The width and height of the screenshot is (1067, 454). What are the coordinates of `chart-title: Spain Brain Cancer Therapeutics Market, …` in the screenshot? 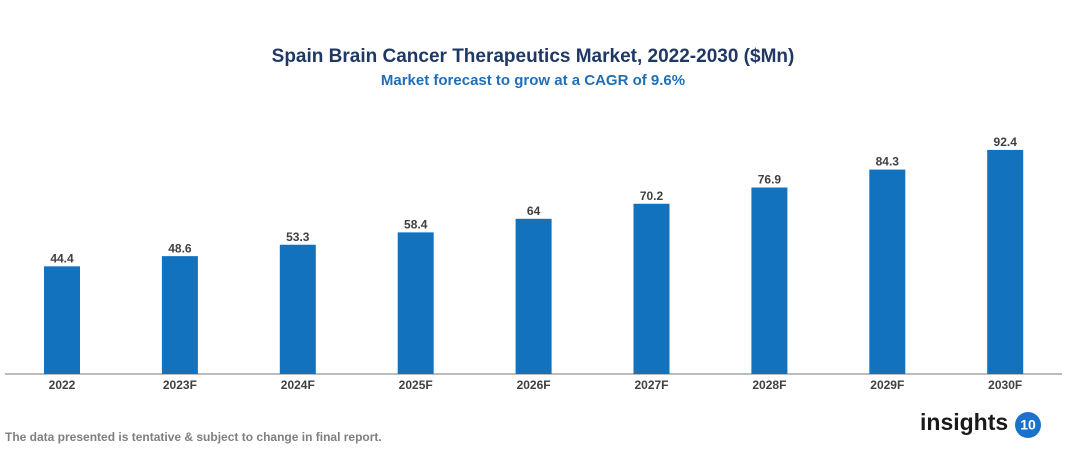 It's located at (533, 56).